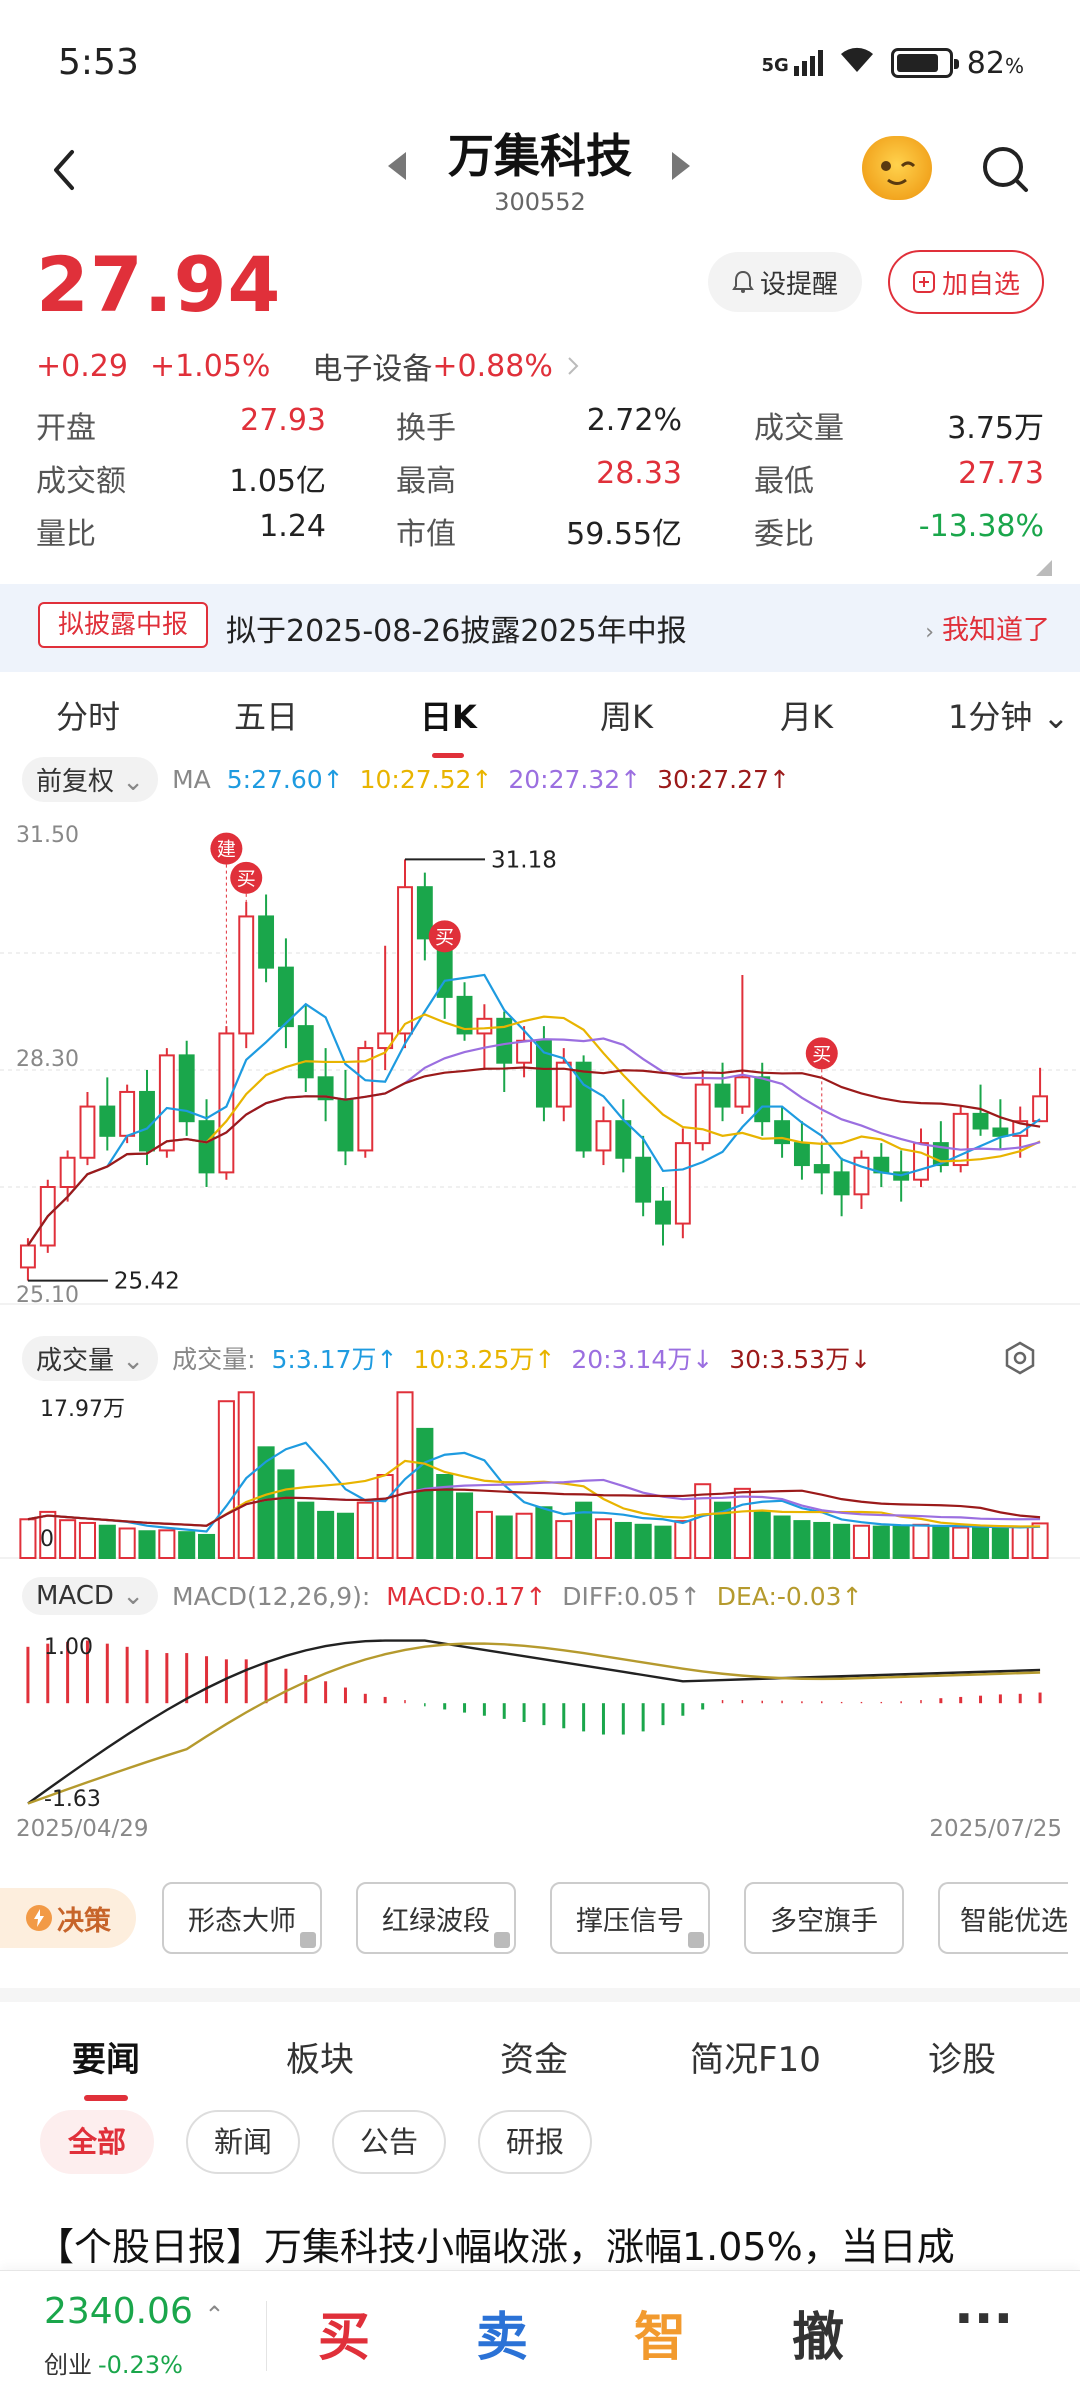  I want to click on period-tab: 五日, so click(266, 717).